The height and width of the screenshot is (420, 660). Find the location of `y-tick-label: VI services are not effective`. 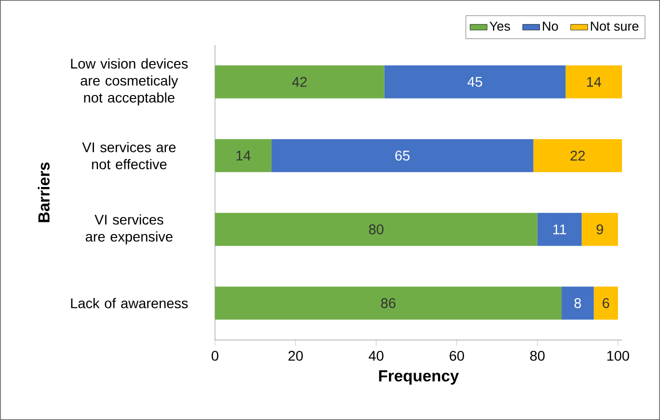

y-tick-label: VI services are not effective is located at coordinates (129, 156).